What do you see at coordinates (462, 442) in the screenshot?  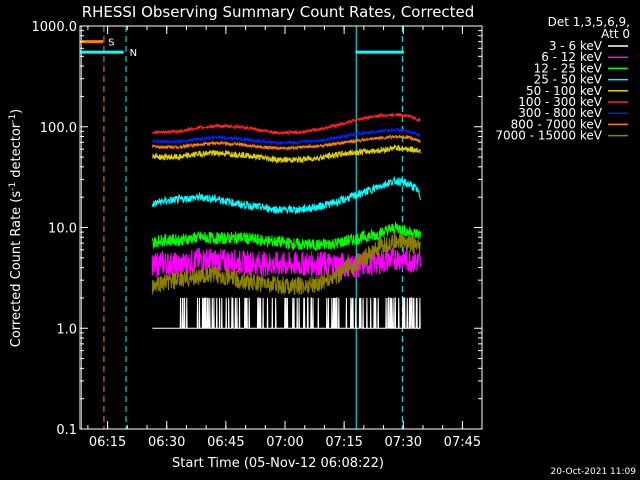 I see `x-tick-label: 07:45` at bounding box center [462, 442].